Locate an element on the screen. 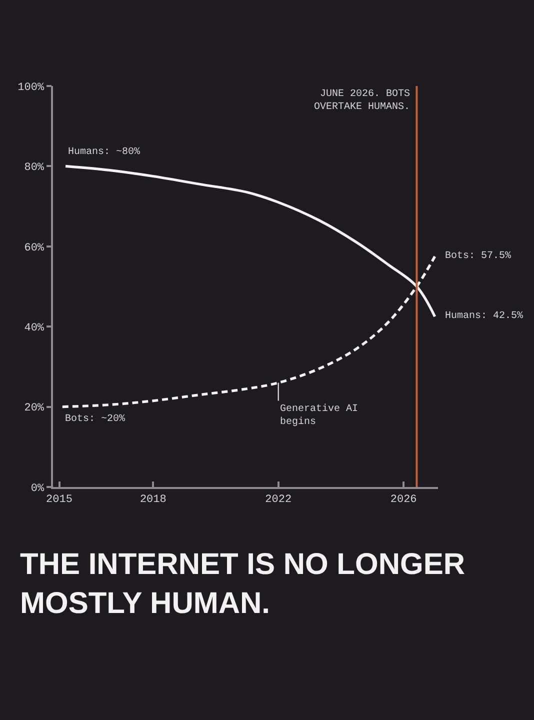  ref-line-label: JUNE 2026. BOTS OVERTAKE HUMANS. is located at coordinates (362, 101).